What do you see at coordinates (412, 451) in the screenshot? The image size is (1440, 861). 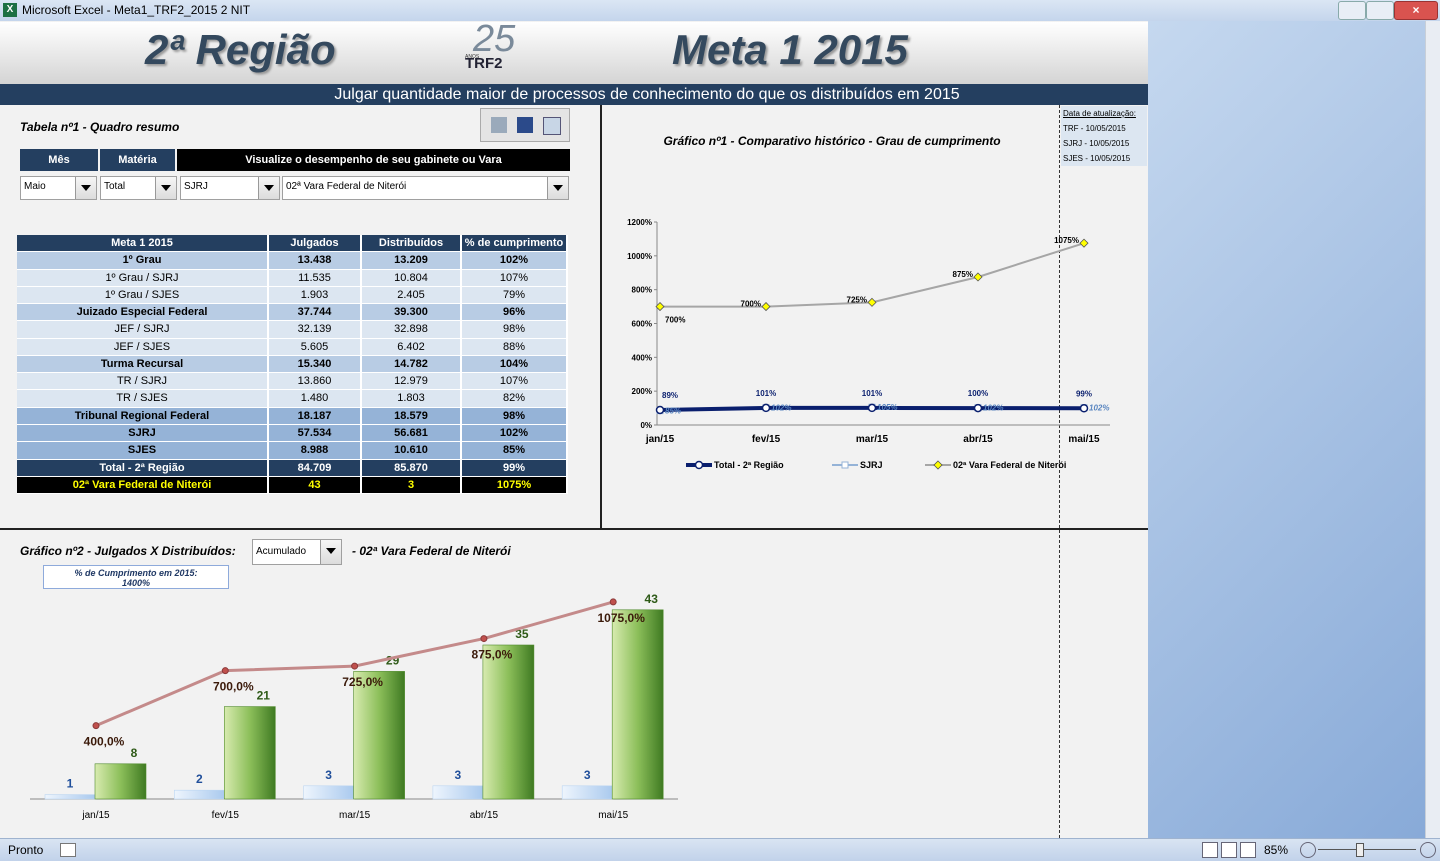 I see `table-cell: 10.610` at bounding box center [412, 451].